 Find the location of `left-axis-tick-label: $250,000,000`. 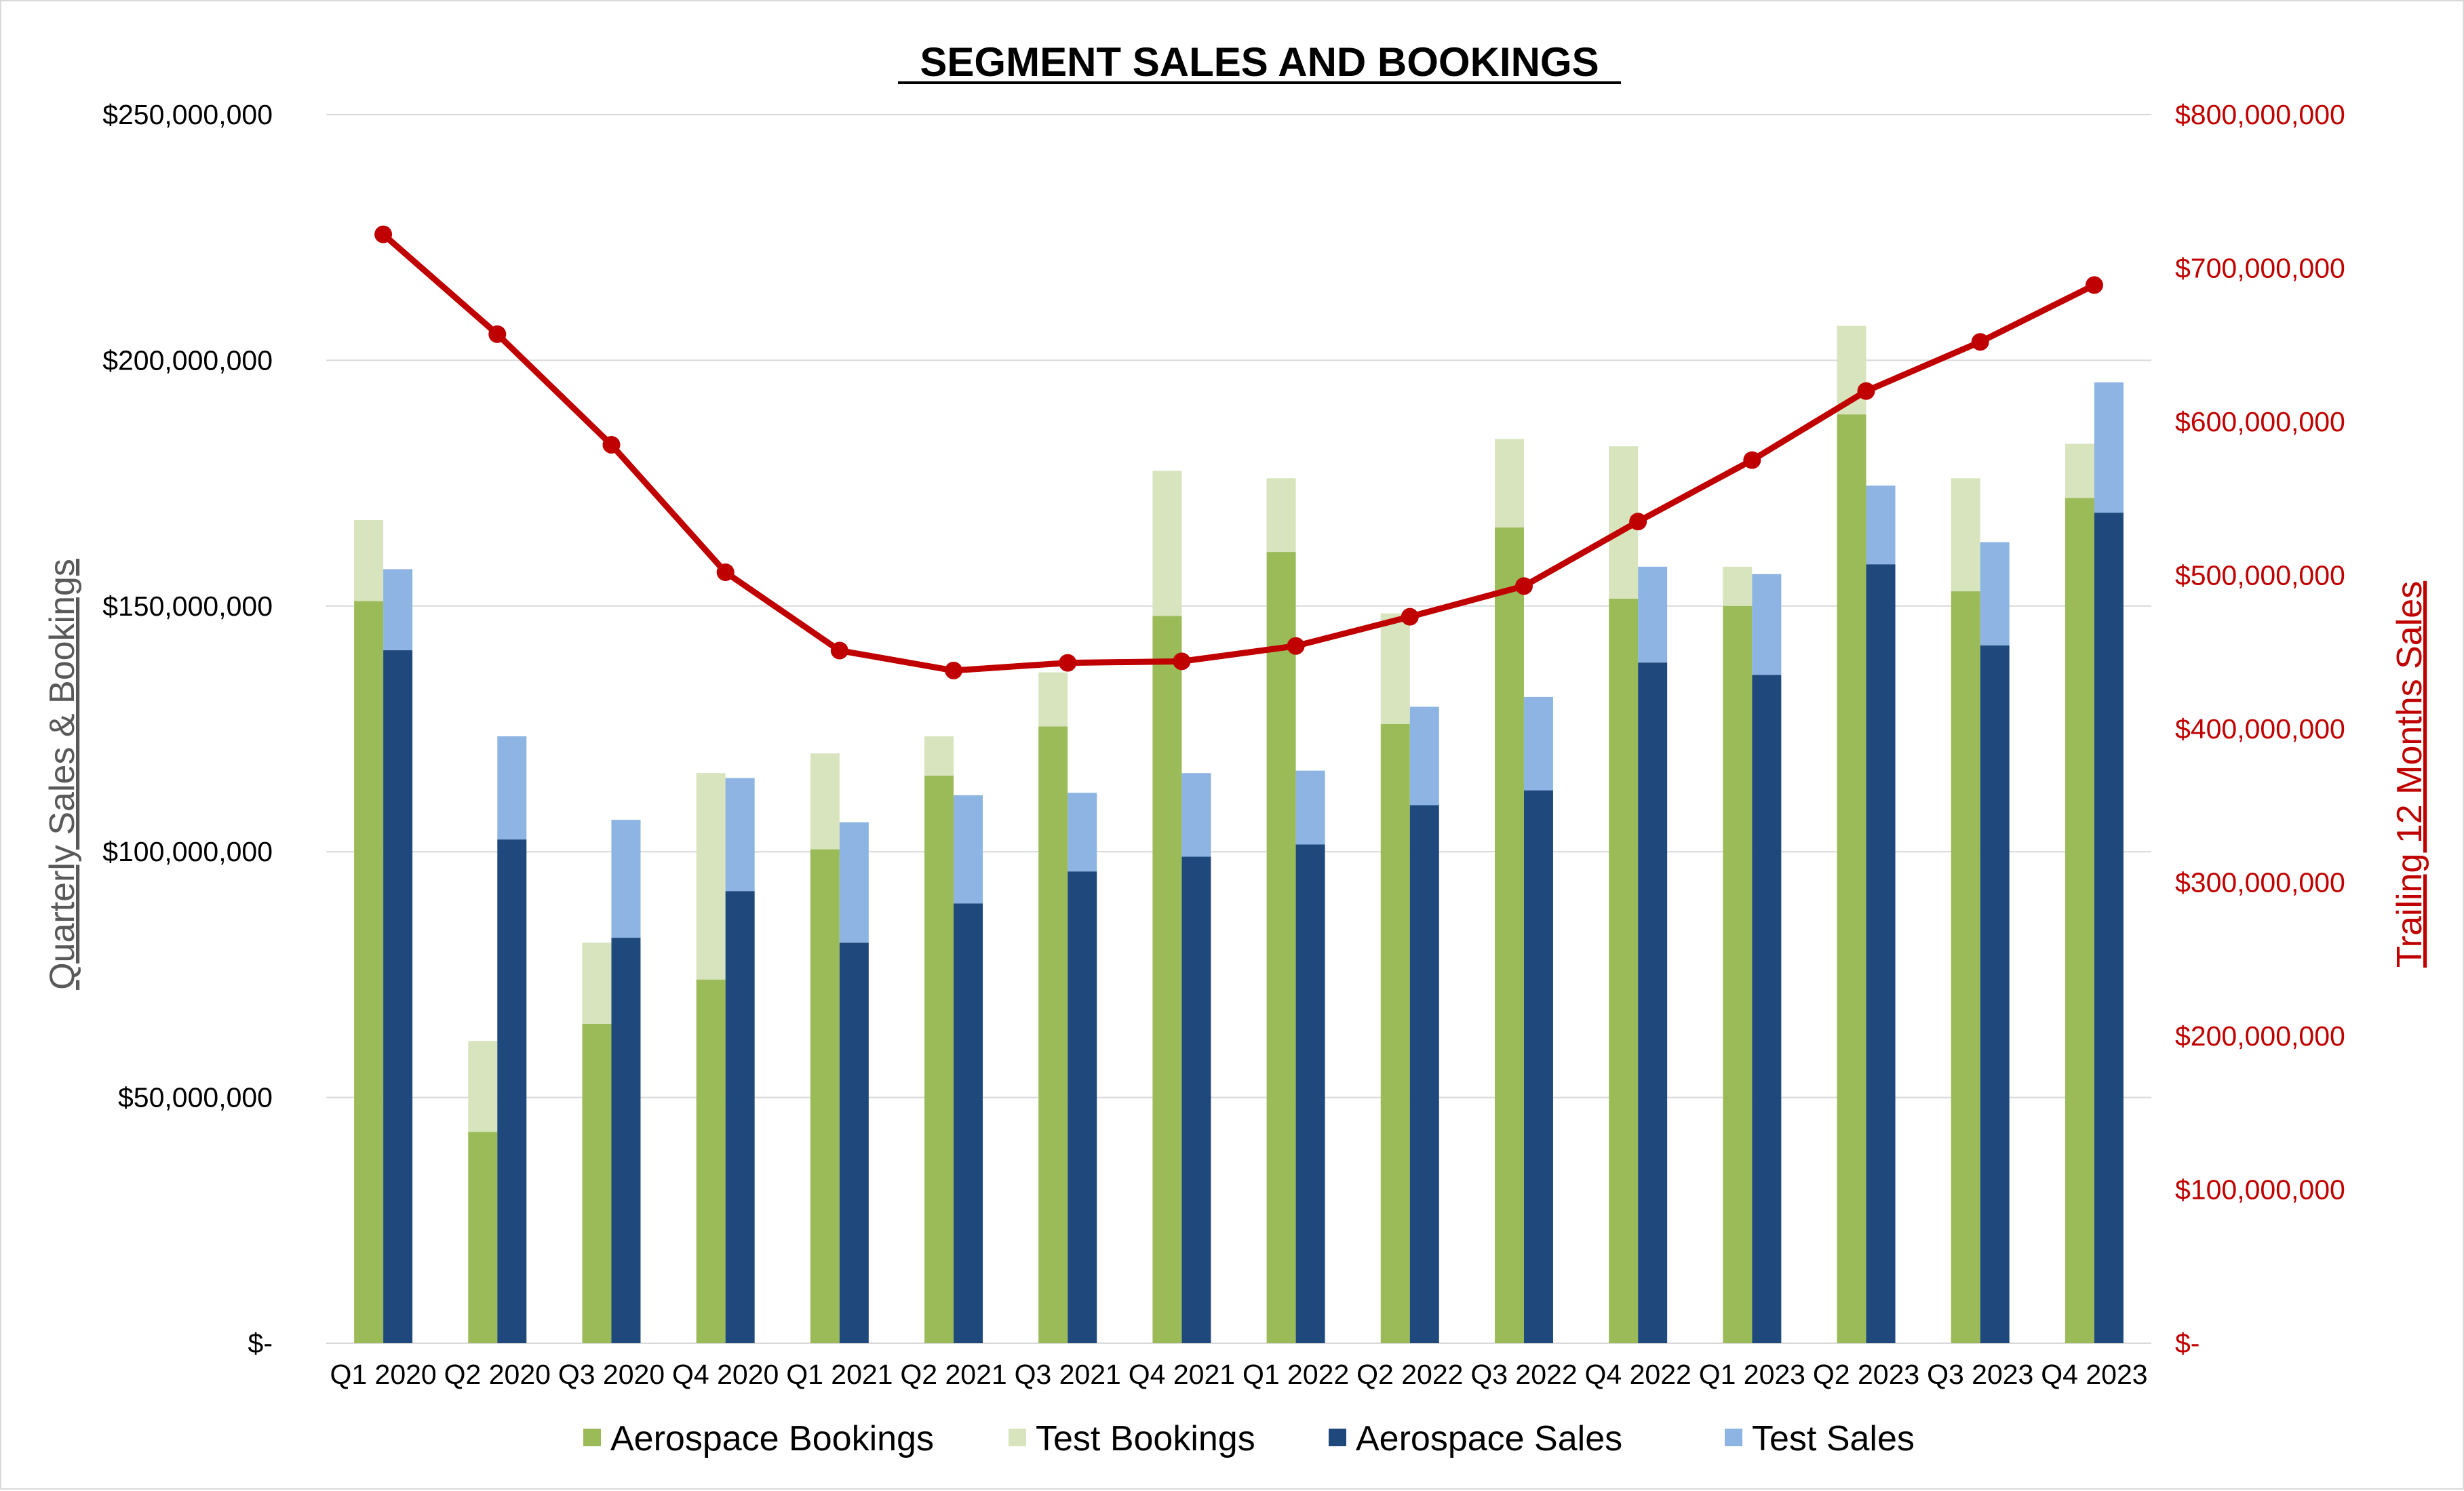

left-axis-tick-label: $250,000,000 is located at coordinates (187, 114).